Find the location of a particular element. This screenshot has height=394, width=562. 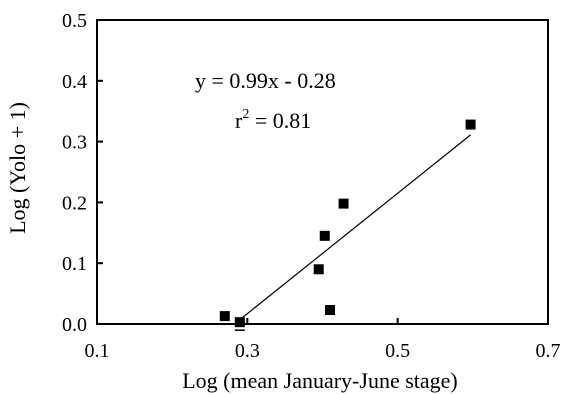

x-tick-label: 0.7 is located at coordinates (548, 351).